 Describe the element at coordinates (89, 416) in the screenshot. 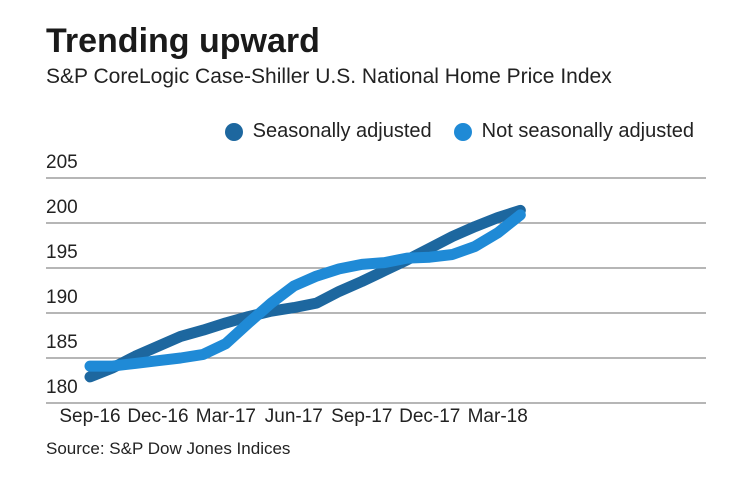

I see `x-tick-label: Sep-16` at that location.